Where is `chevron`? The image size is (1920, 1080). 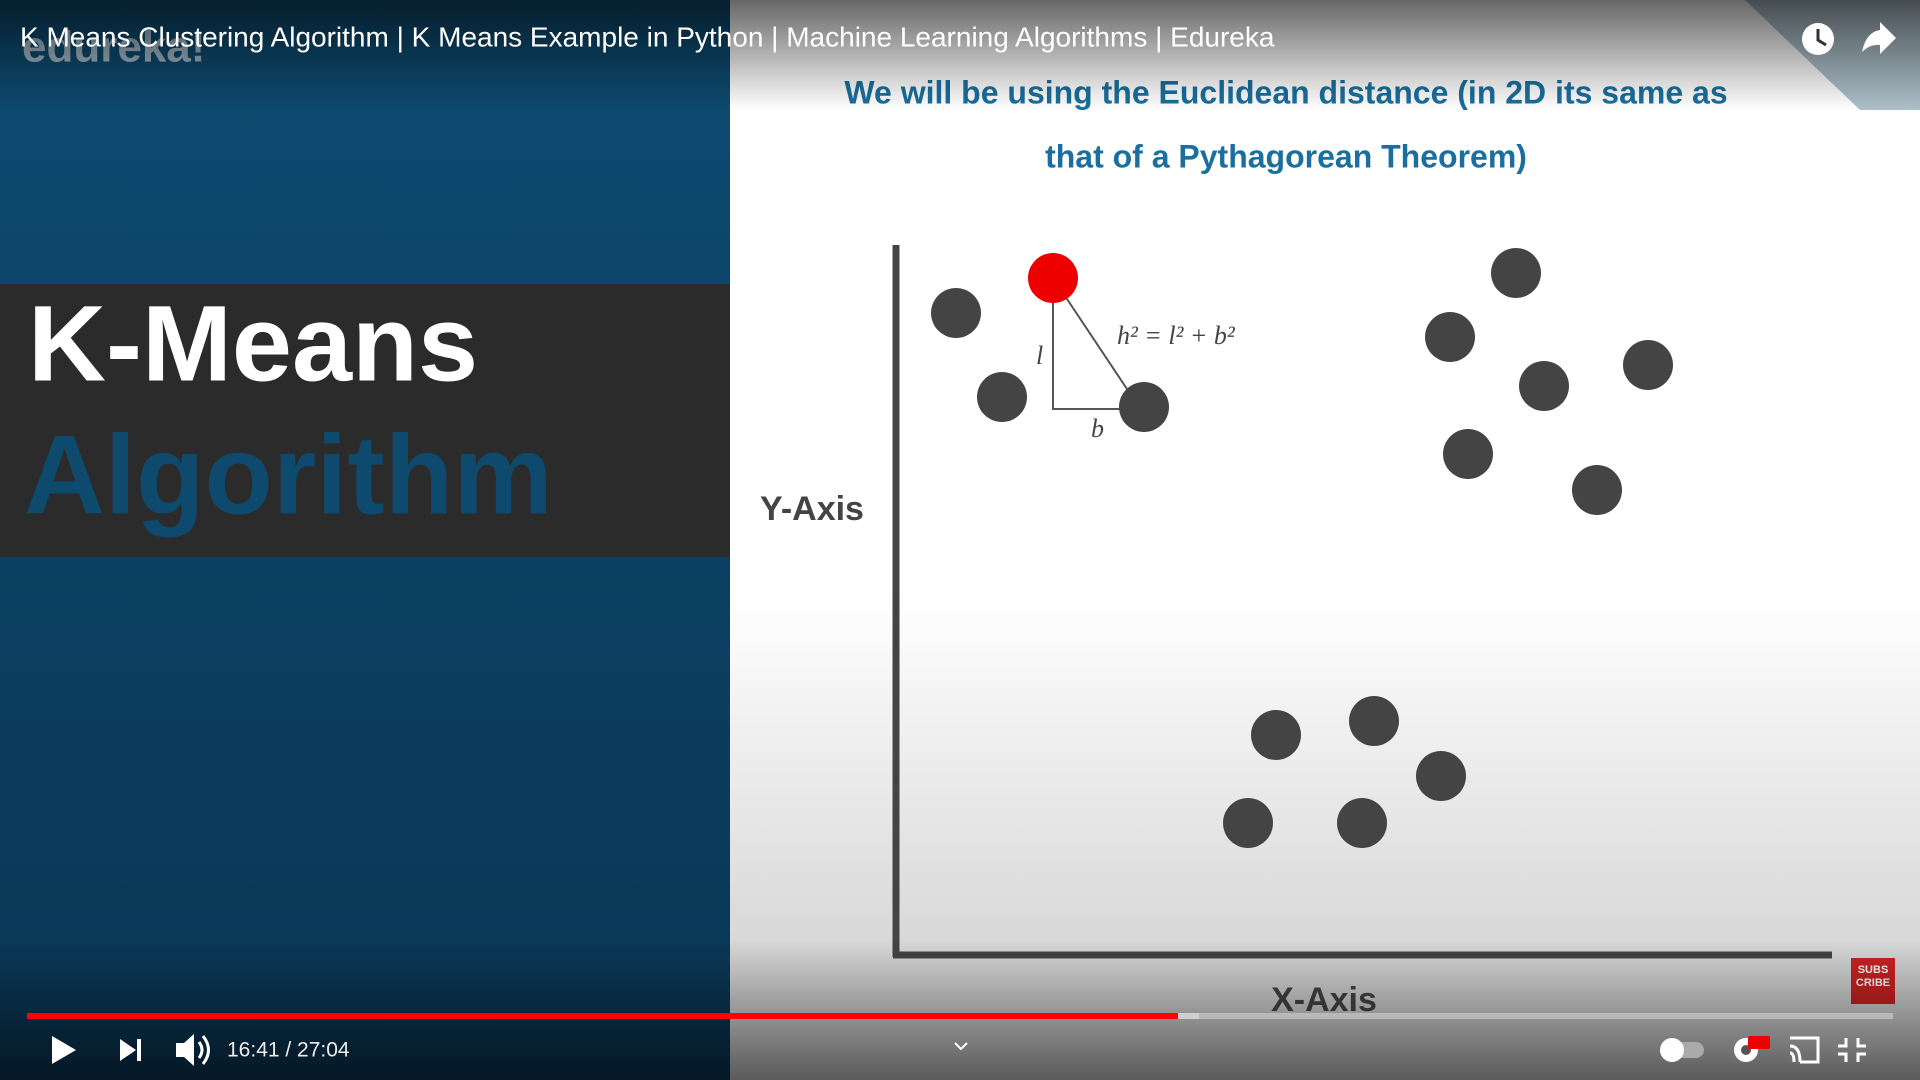 chevron is located at coordinates (961, 1046).